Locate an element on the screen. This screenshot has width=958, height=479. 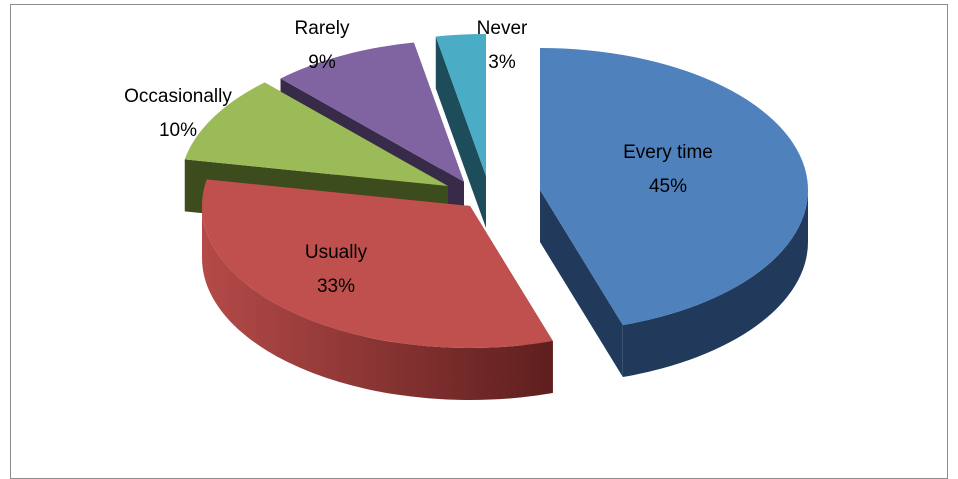
label-occasionally: Occasionally is located at coordinates (178, 96).